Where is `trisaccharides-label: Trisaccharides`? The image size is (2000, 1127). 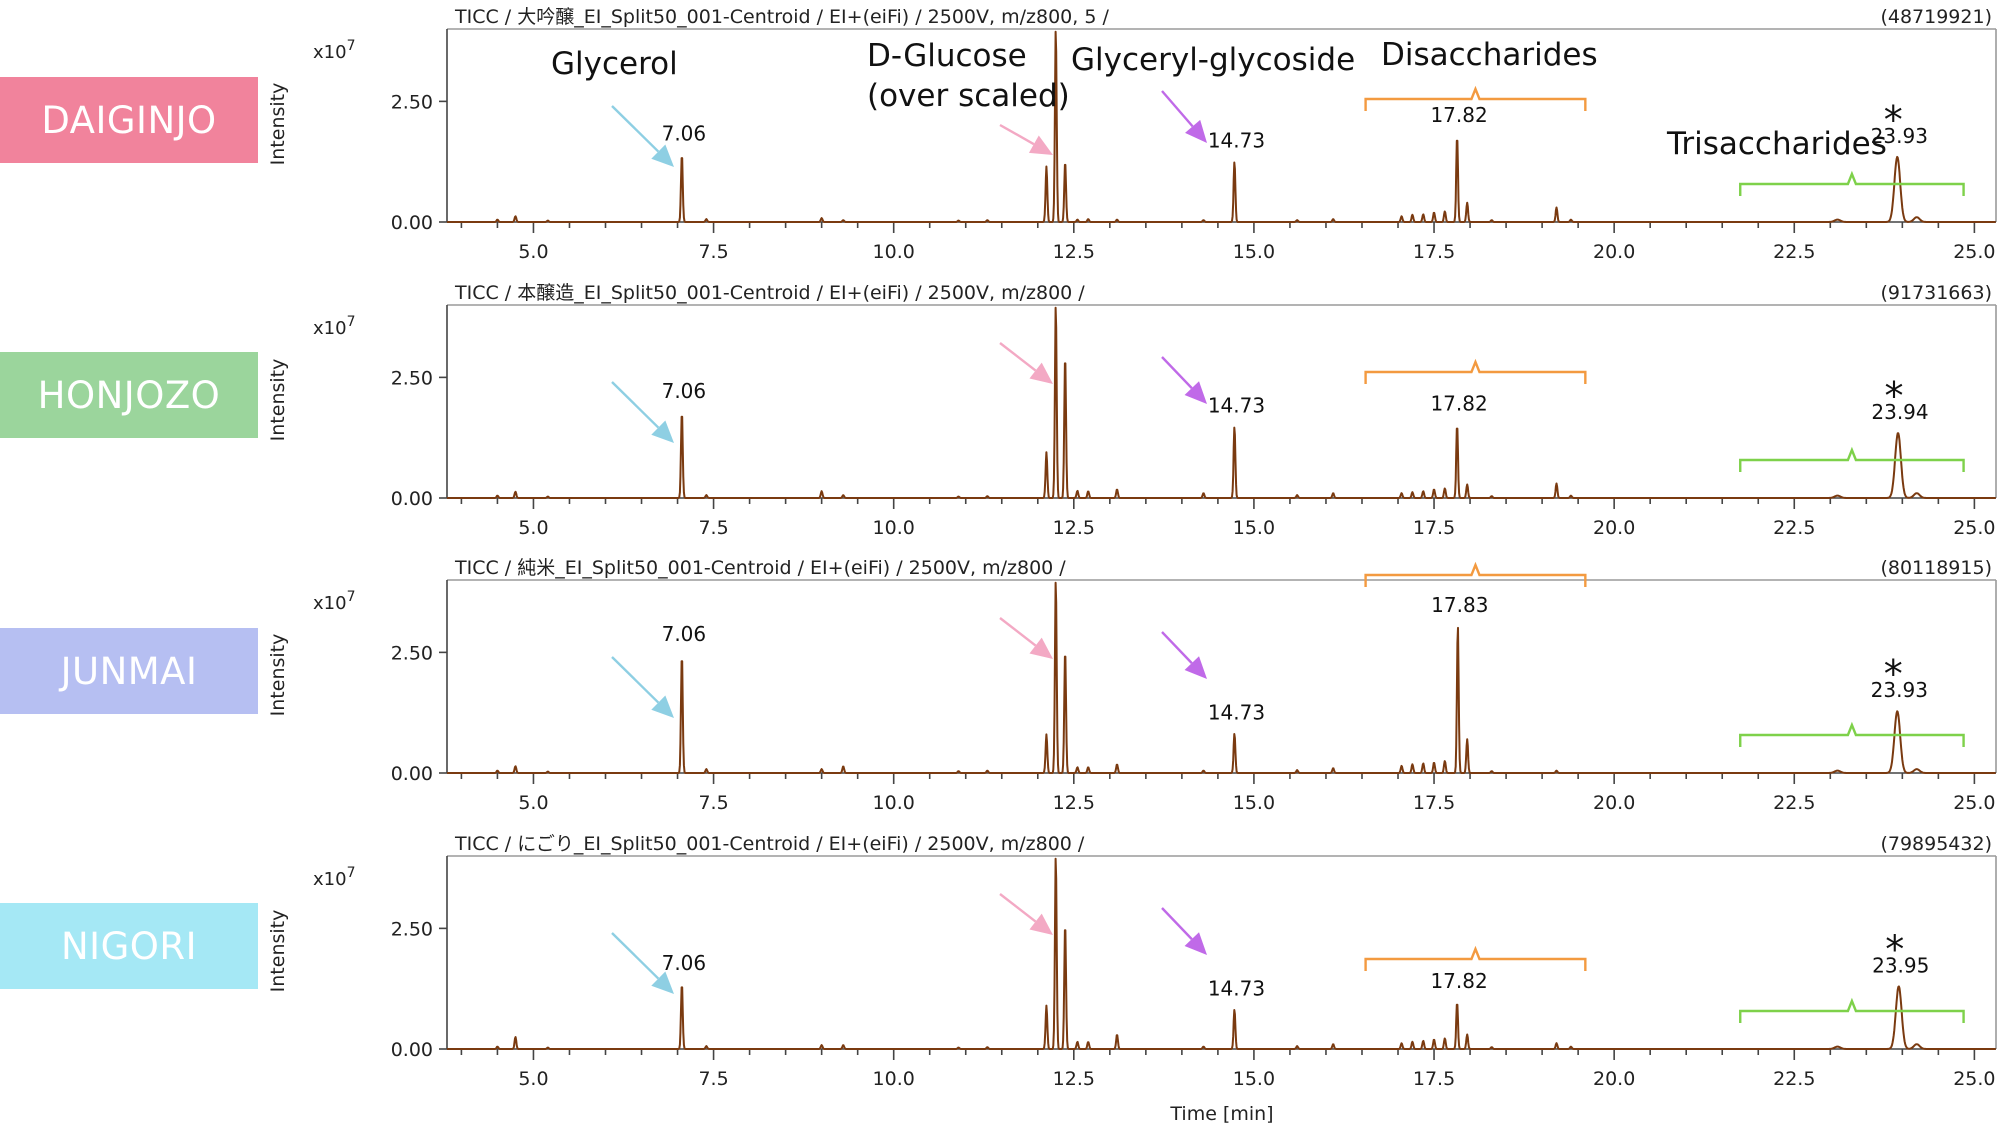 trisaccharides-label: Trisaccharides is located at coordinates (1777, 144).